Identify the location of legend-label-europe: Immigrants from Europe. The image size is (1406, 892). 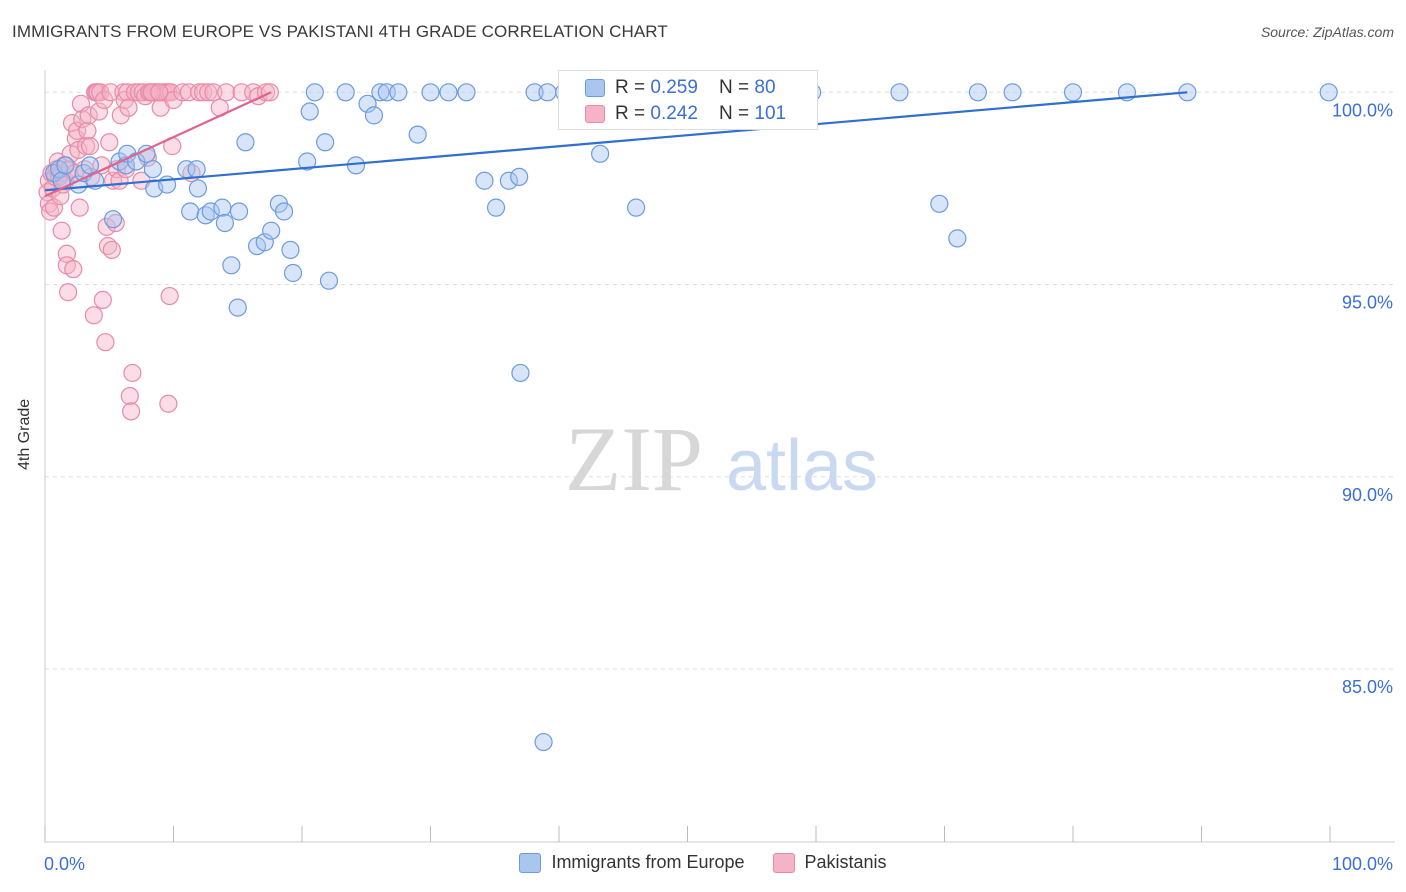
(648, 862).